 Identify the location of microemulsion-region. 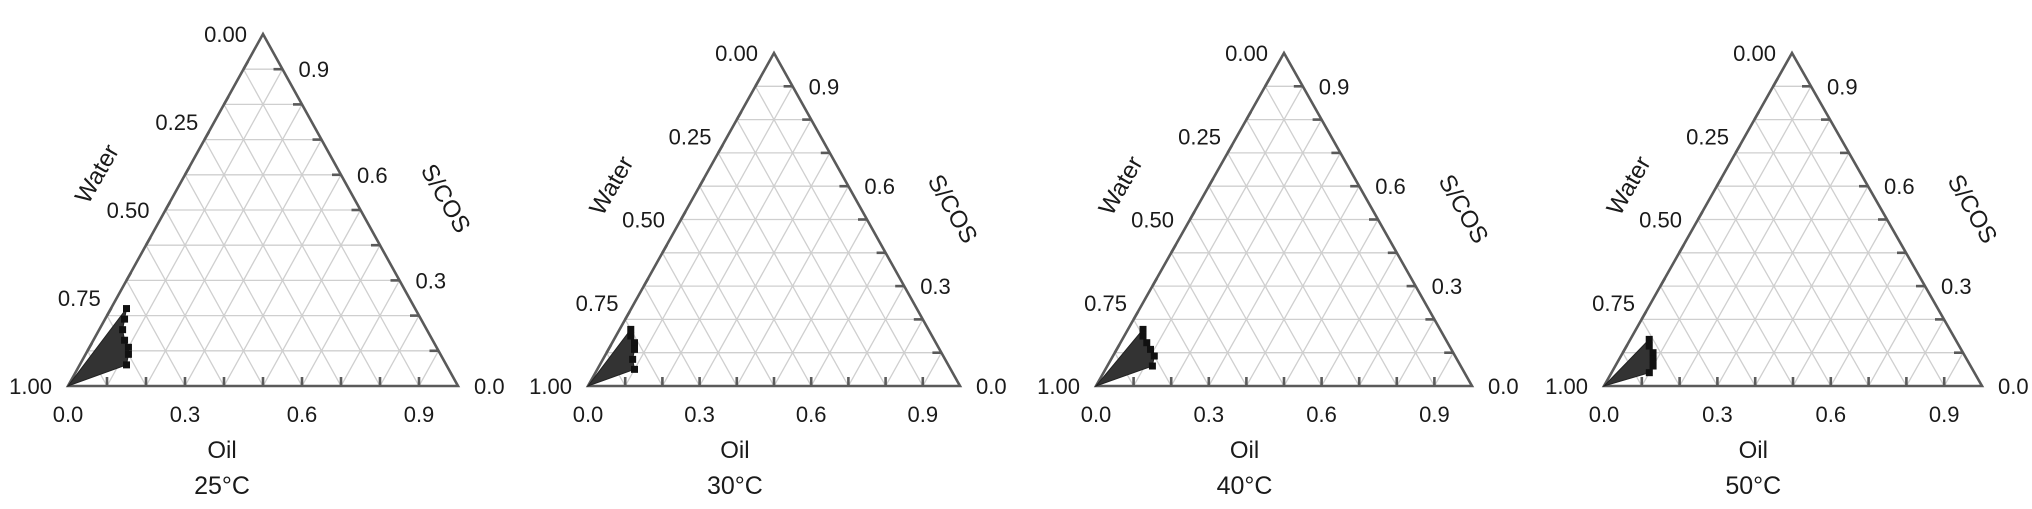
(97, 348).